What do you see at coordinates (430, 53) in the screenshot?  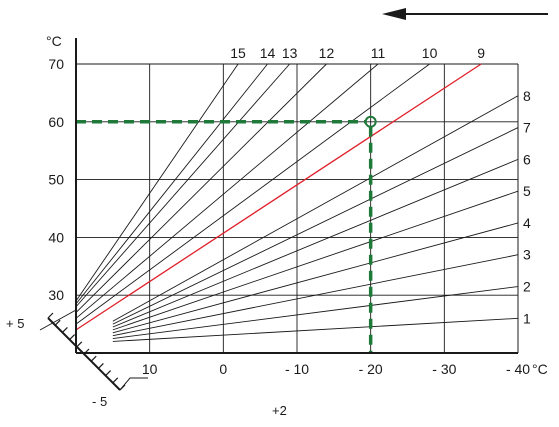 I see `curve-label-10: 10` at bounding box center [430, 53].